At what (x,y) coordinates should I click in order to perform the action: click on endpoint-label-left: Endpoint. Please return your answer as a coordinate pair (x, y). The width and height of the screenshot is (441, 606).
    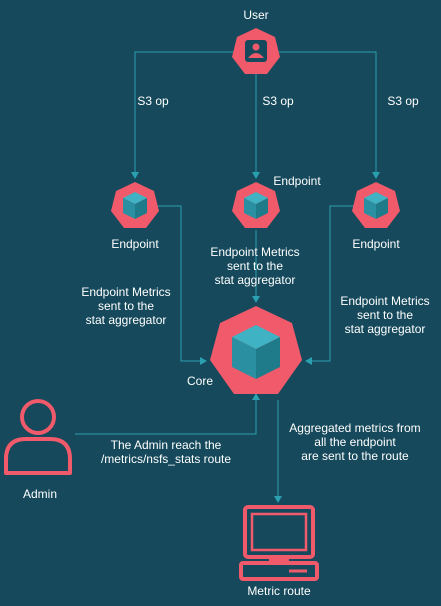
    Looking at the image, I should click on (135, 244).